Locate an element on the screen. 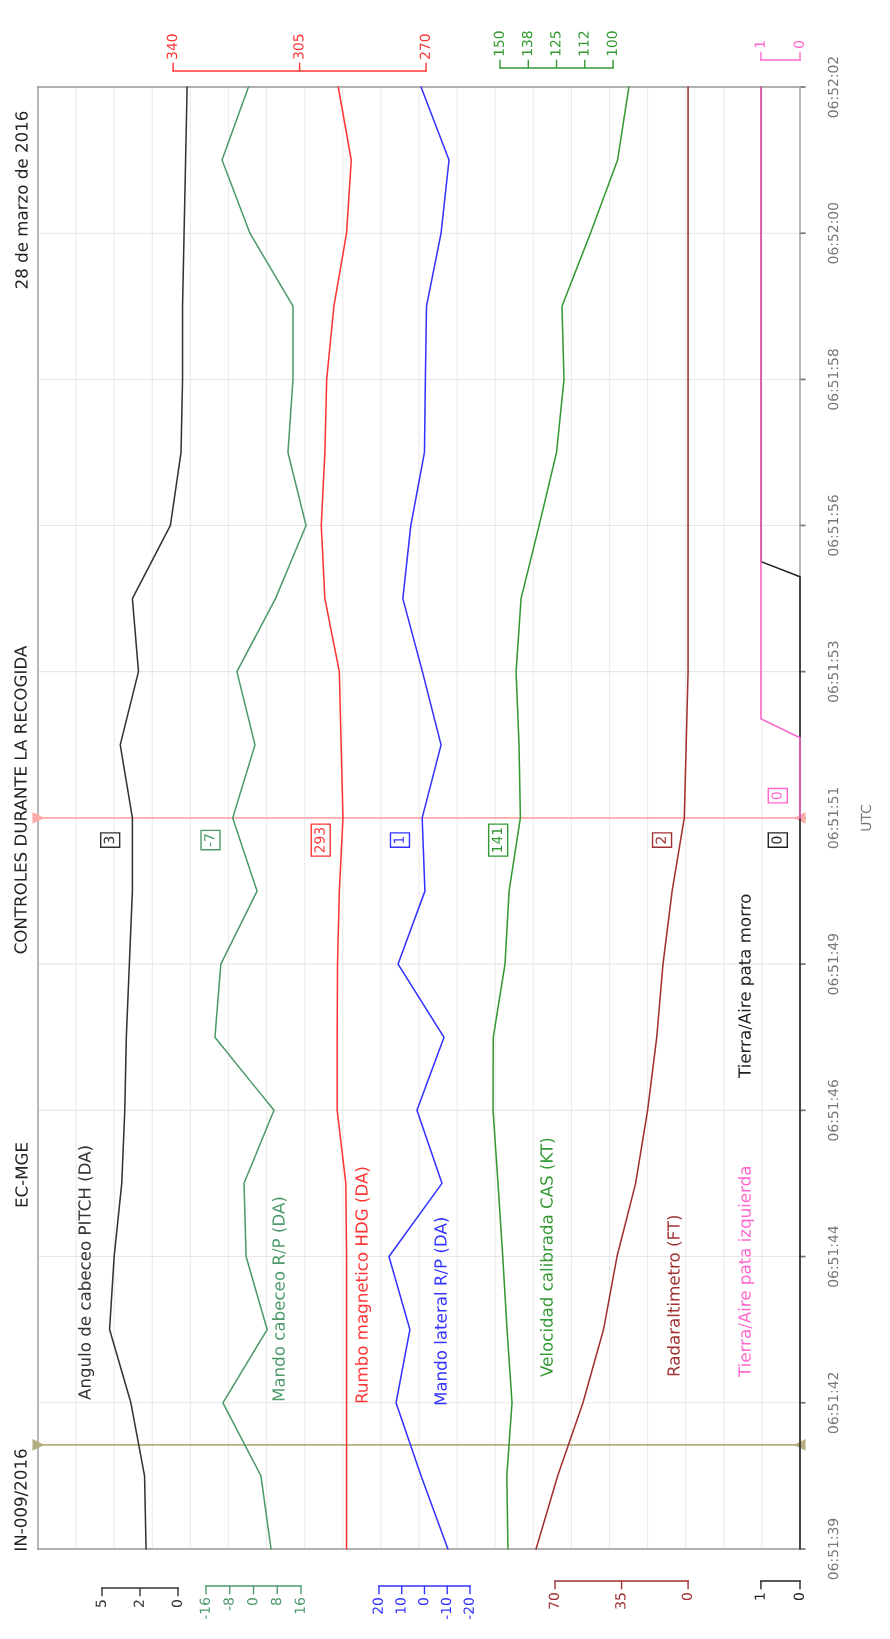  y-tick-label: 06:51:42 is located at coordinates (833, 1403).